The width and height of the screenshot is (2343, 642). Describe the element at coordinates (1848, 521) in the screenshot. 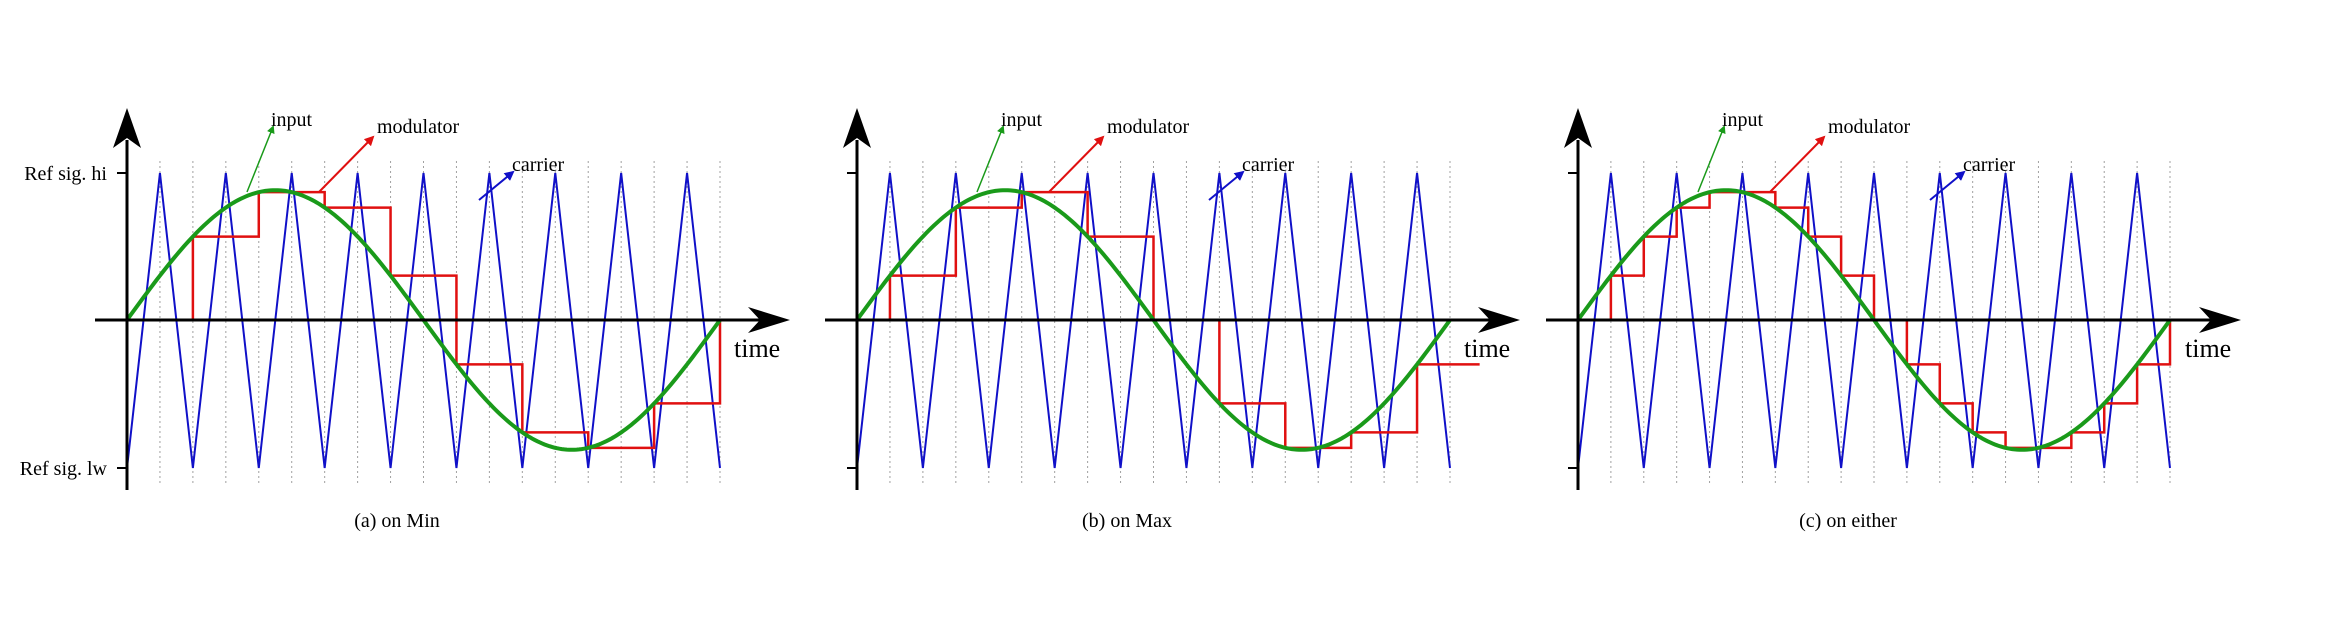

I see `panel-caption: (c) on either` at that location.